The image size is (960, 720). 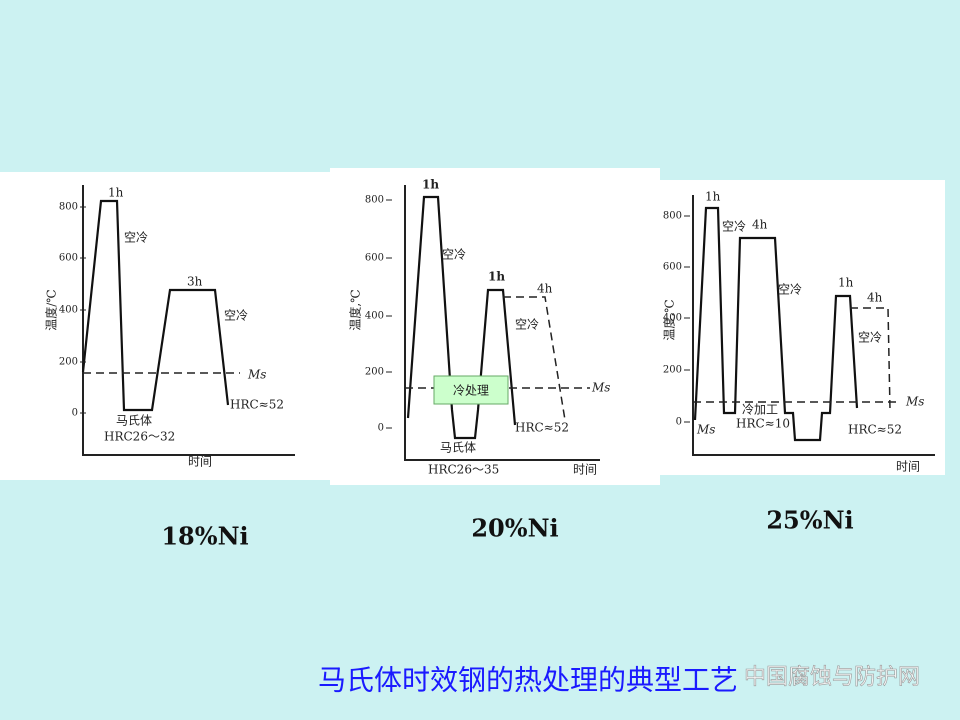 What do you see at coordinates (204, 536) in the screenshot?
I see `caption: 18%Ni` at bounding box center [204, 536].